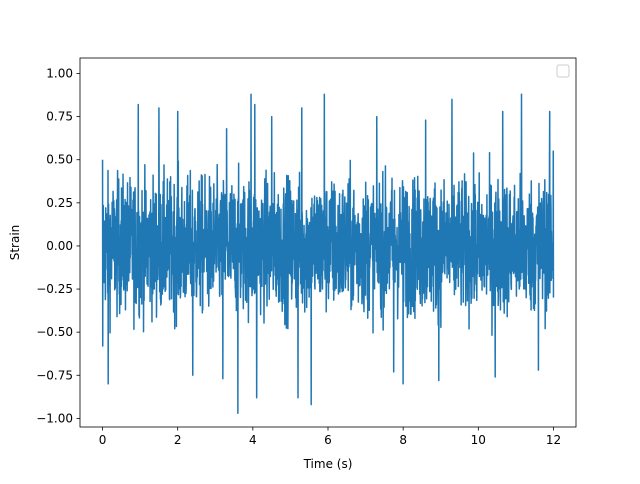 This screenshot has height=484, width=640. What do you see at coordinates (478, 440) in the screenshot?
I see `x-tick-label: 10` at bounding box center [478, 440].